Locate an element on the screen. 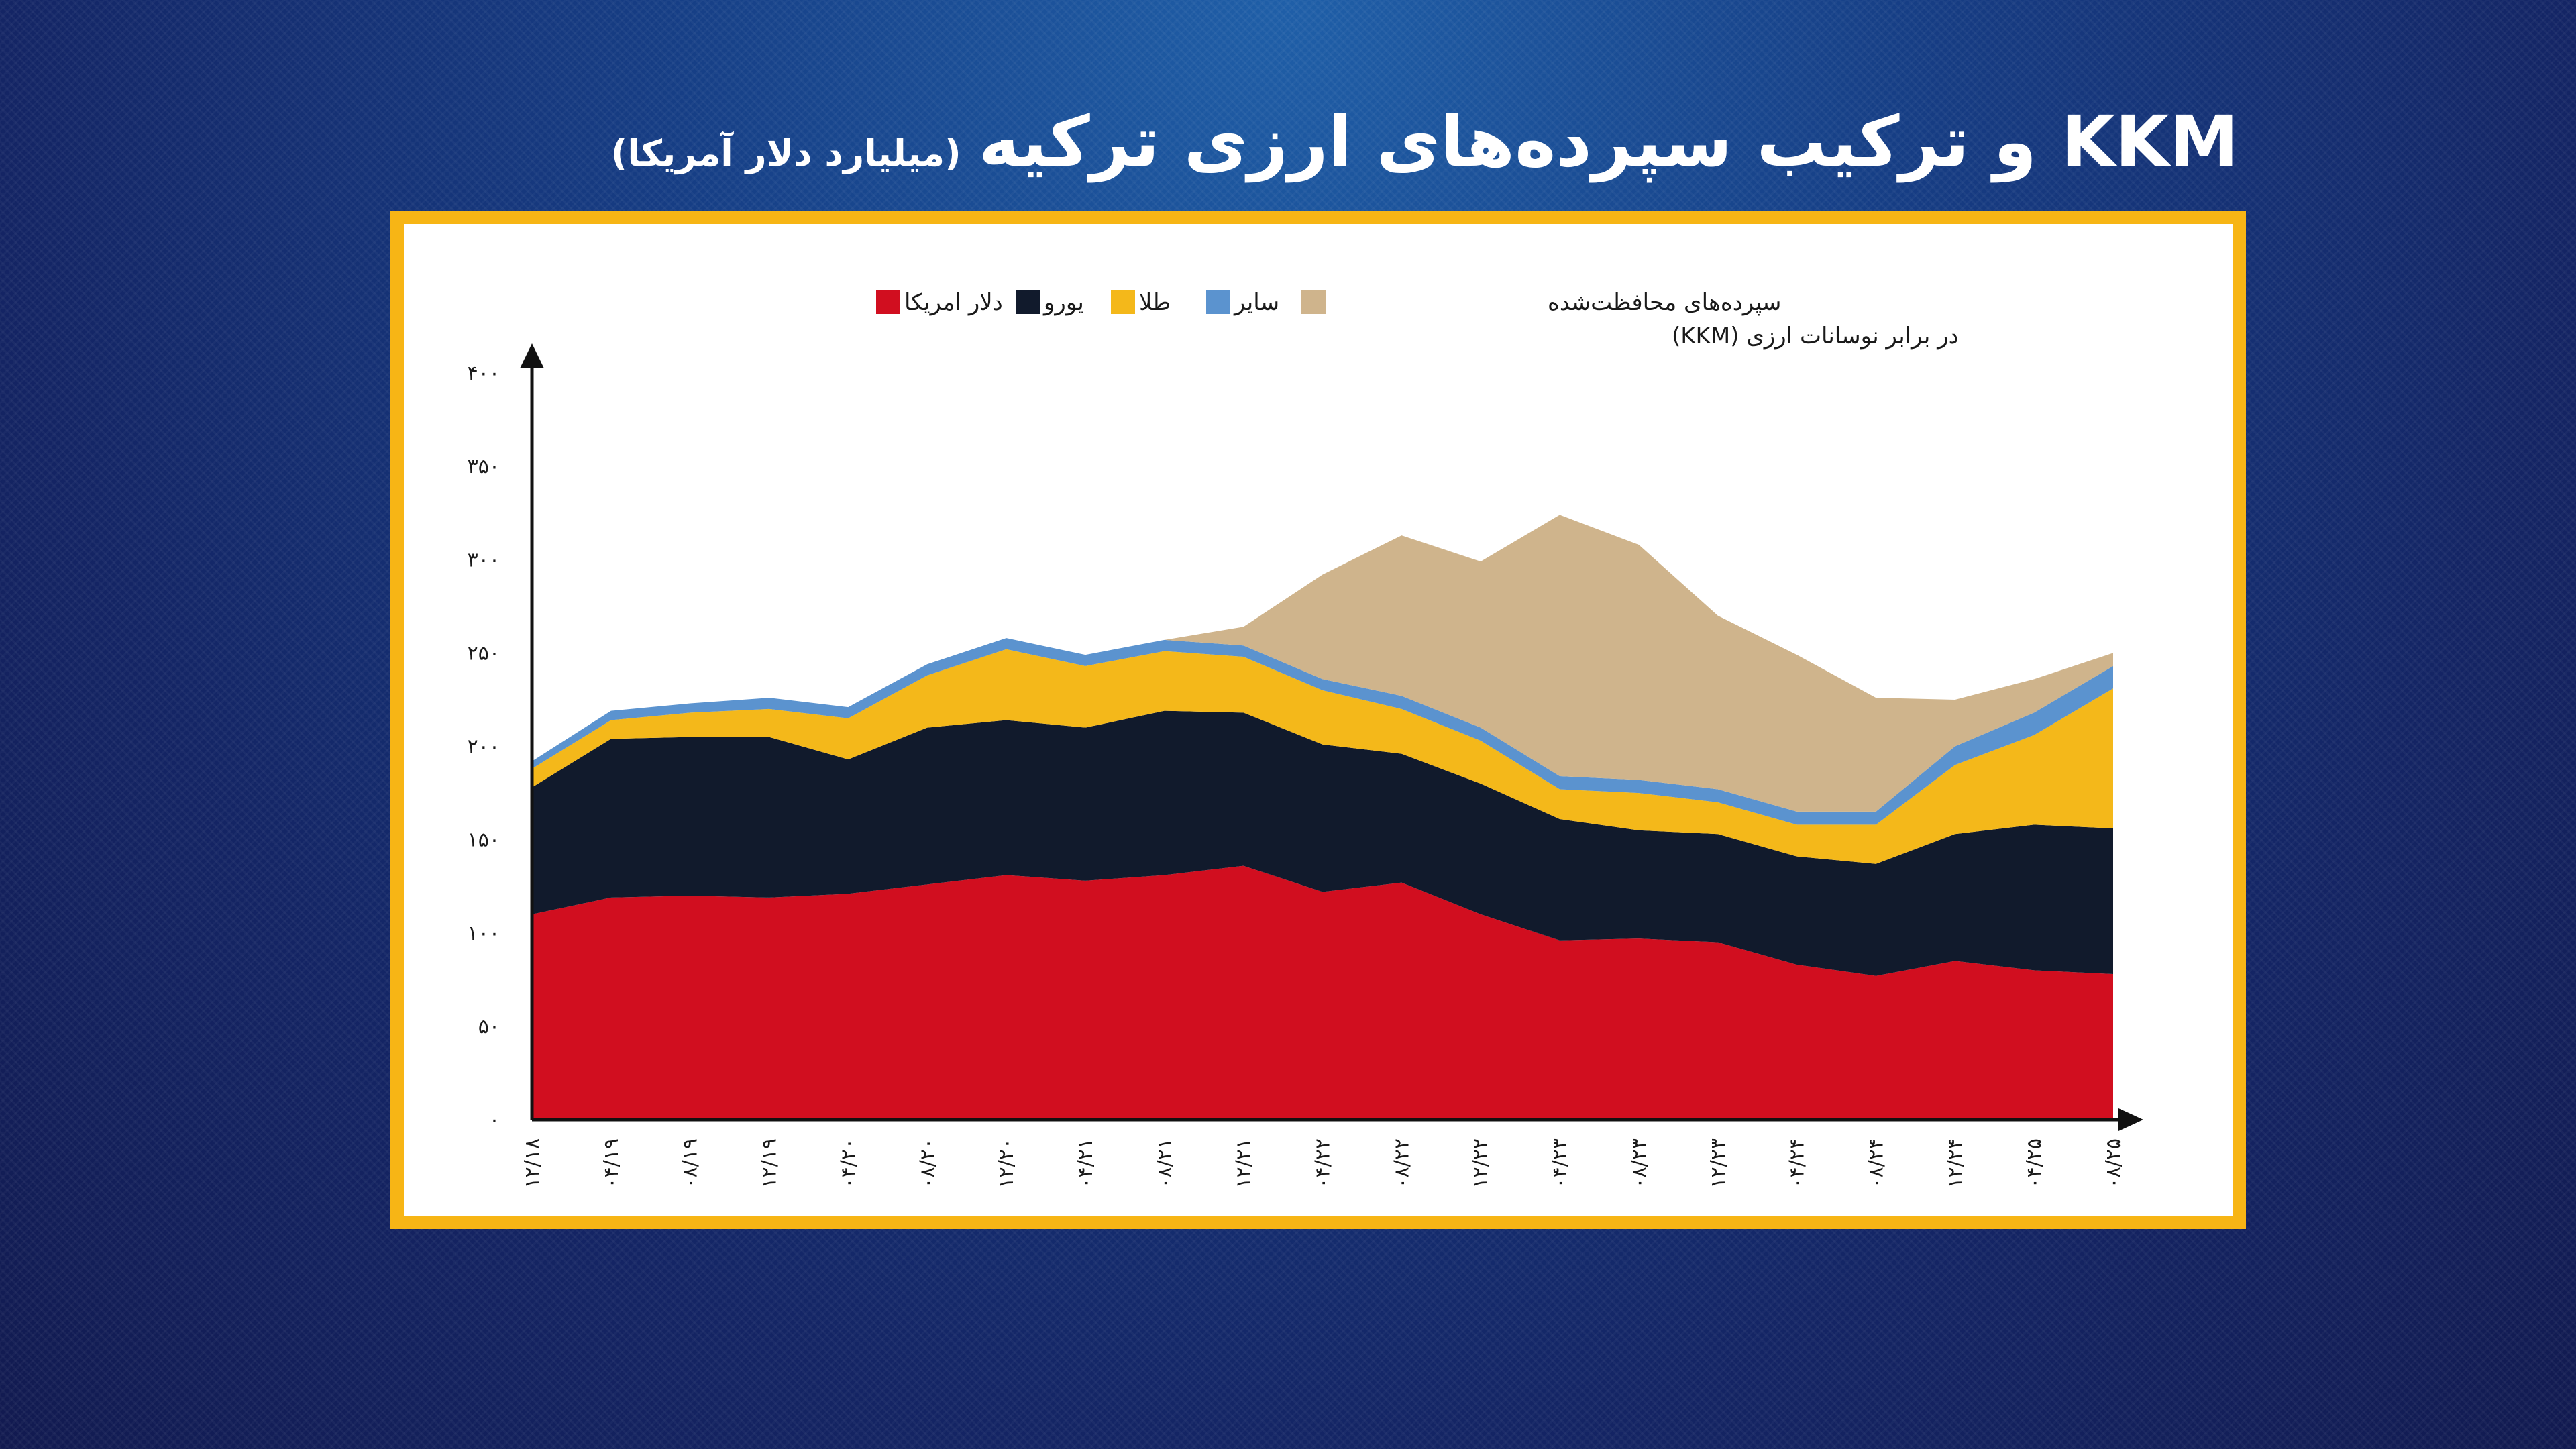 Image resolution: width=2576 pixels, height=1449 pixels. area-kkm is located at coordinates (1322, 663).